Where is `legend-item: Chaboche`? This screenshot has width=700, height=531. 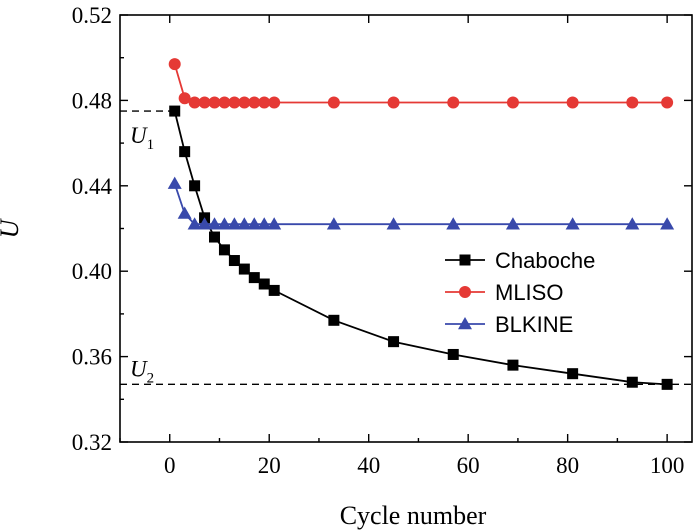
legend-item: Chaboche is located at coordinates (520, 260).